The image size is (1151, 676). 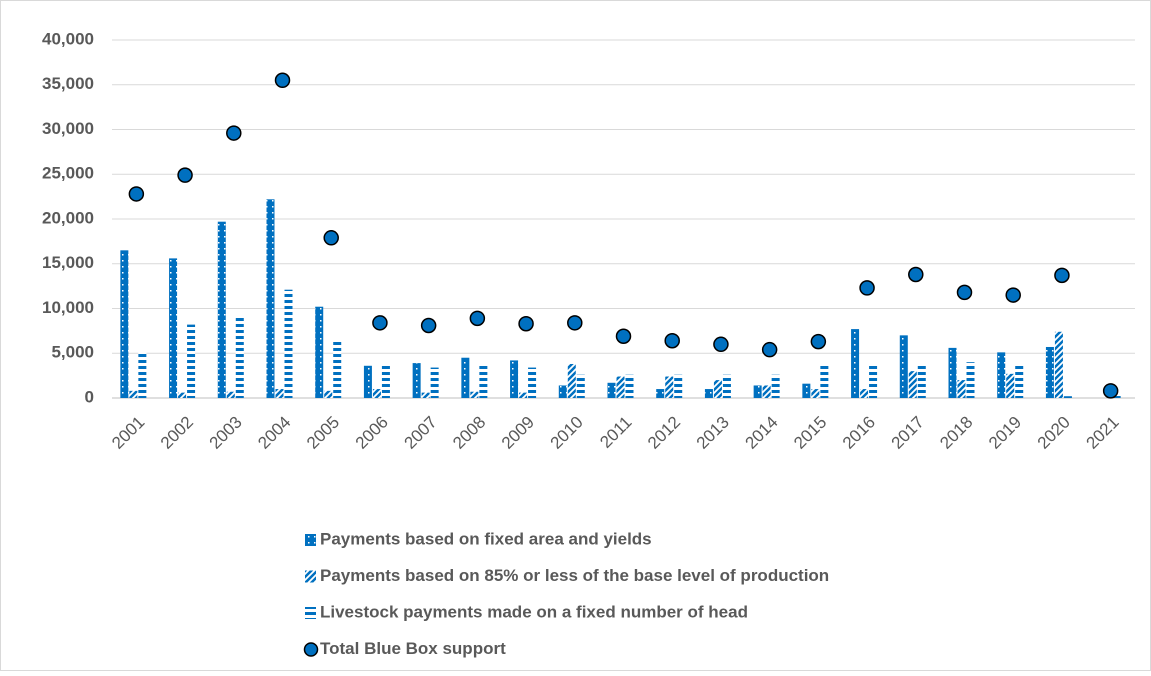 I want to click on y-tick-label: 5,000, so click(x=72, y=352).